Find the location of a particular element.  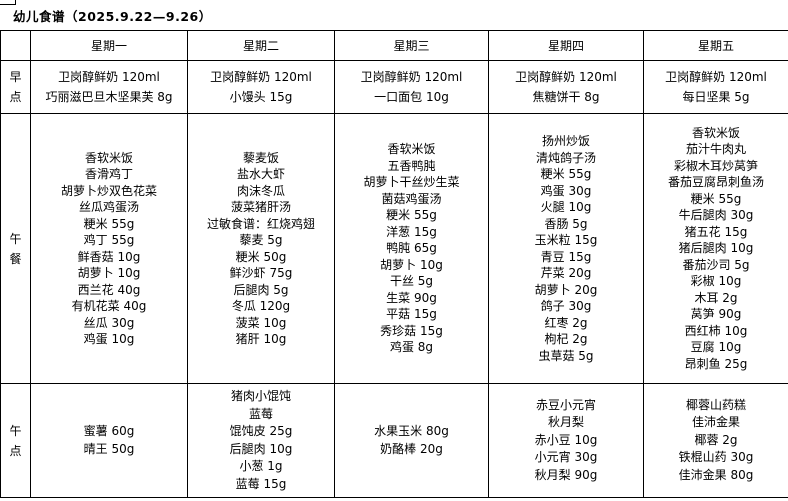

day-header-3: 星期三 is located at coordinates (411, 45).